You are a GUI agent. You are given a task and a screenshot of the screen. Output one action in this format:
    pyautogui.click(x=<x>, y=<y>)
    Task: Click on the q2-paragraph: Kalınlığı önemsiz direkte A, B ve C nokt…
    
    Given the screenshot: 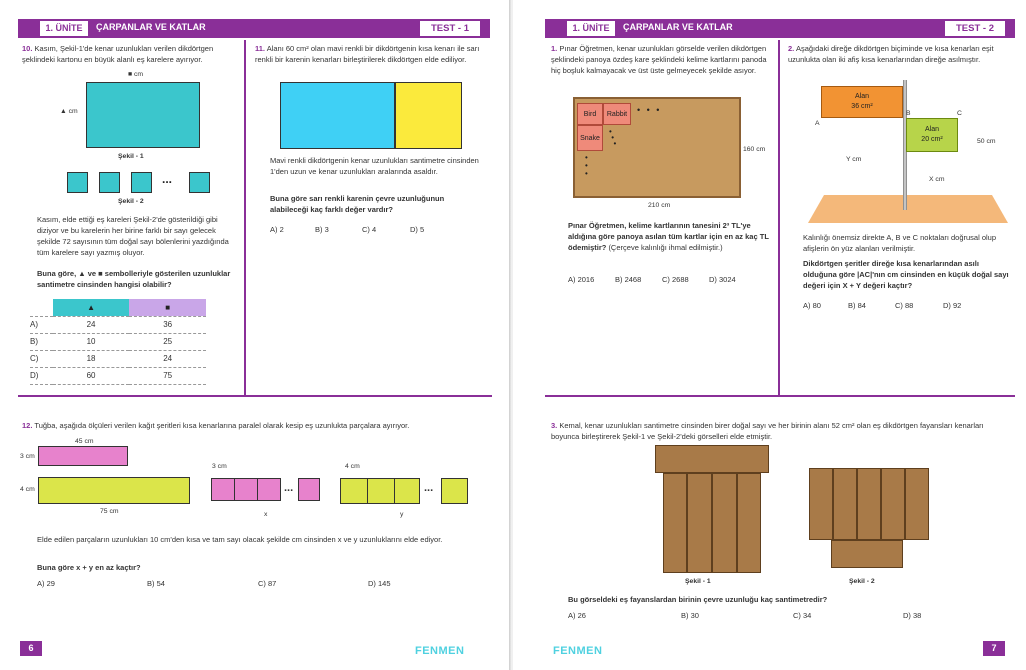 What is the action you would take?
    pyautogui.click(x=900, y=243)
    